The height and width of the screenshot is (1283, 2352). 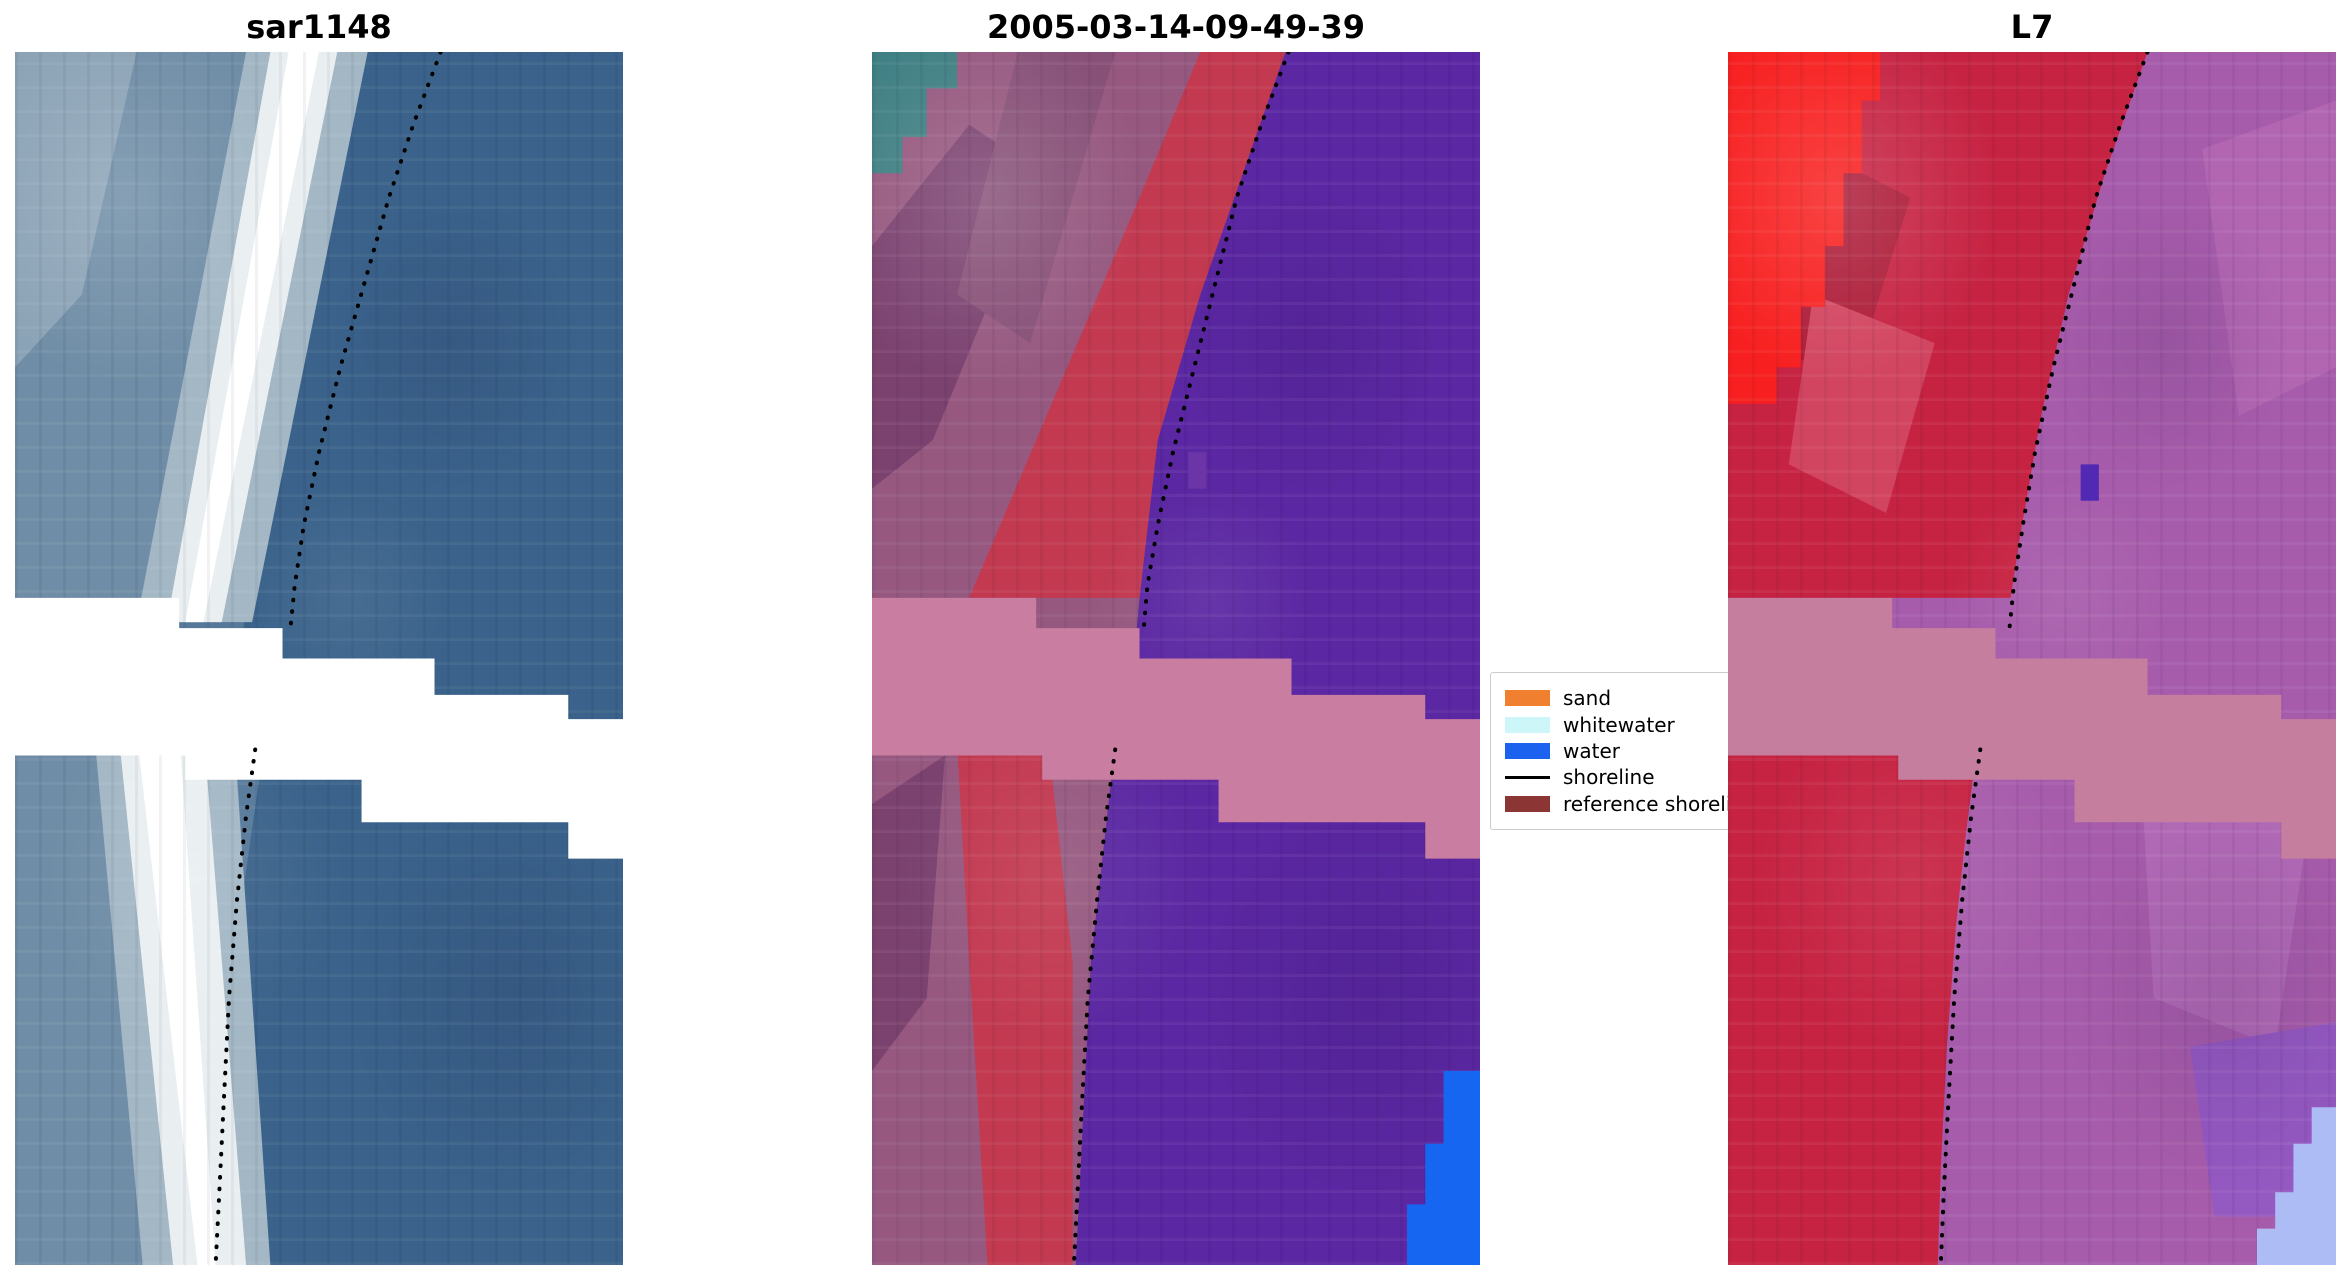 I want to click on panel-title-l7: L7, so click(x=2032, y=27).